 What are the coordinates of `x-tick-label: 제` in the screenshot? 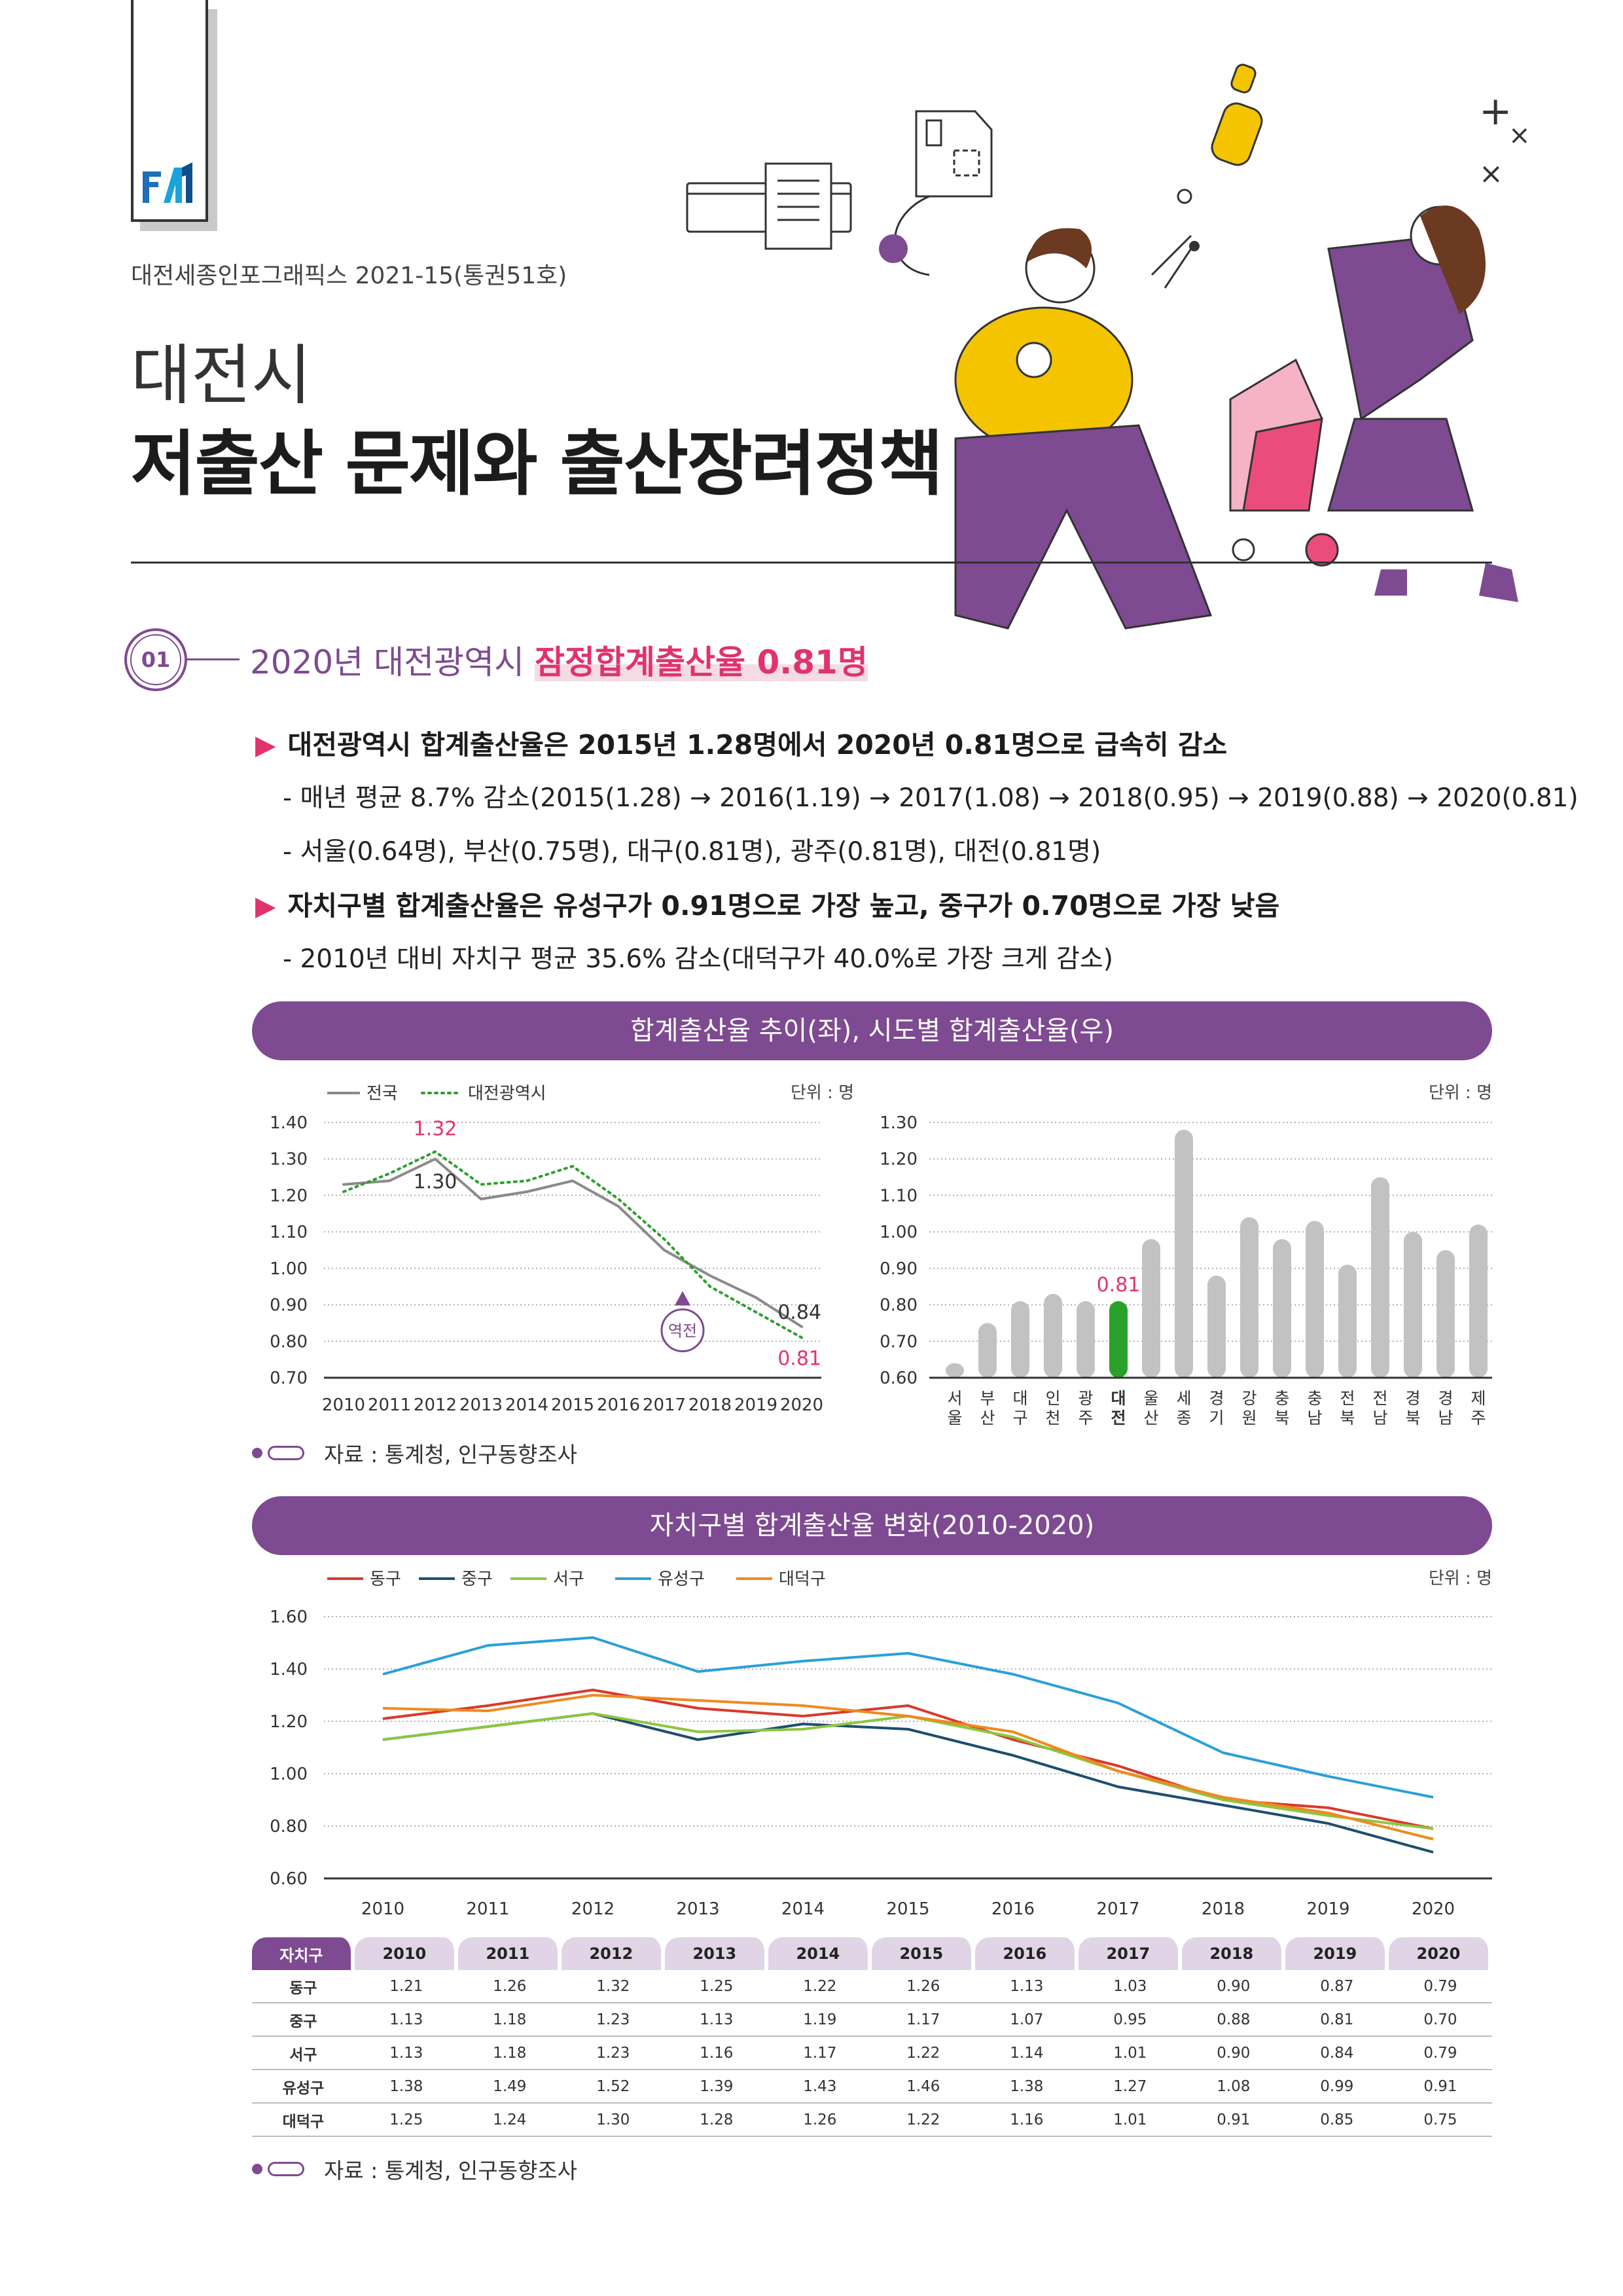 It's located at (1478, 1398).